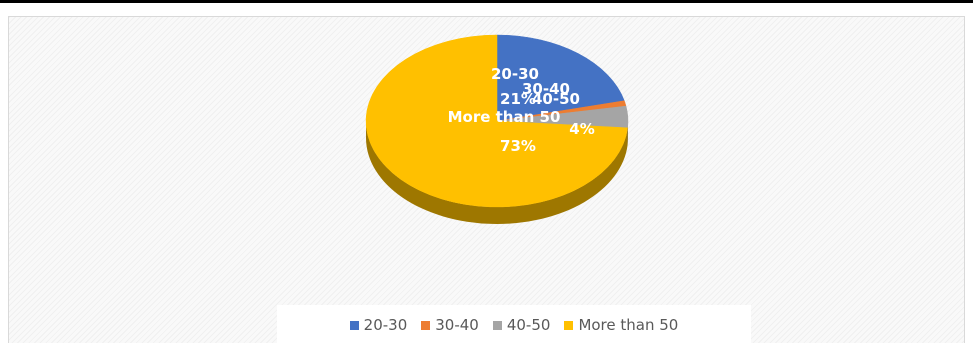 The image size is (973, 345). What do you see at coordinates (628, 325) in the screenshot?
I see `legend-label-more-than-50: More than 50` at bounding box center [628, 325].